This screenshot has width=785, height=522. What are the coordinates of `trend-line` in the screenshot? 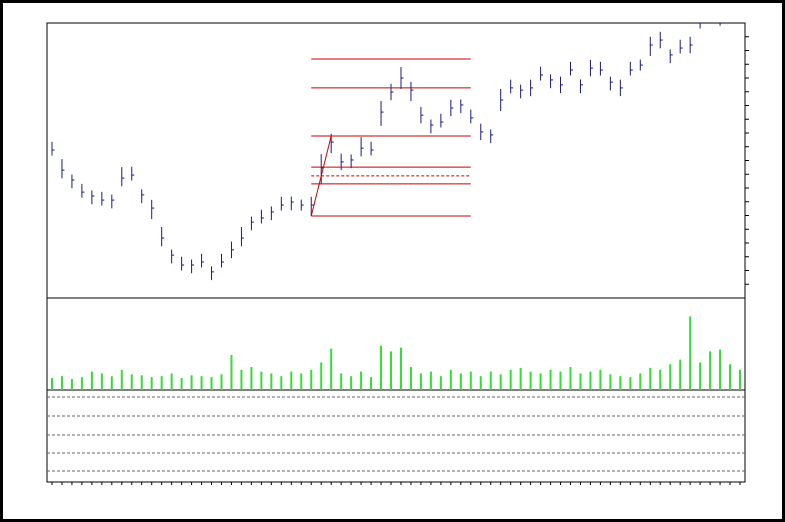 It's located at (321, 176).